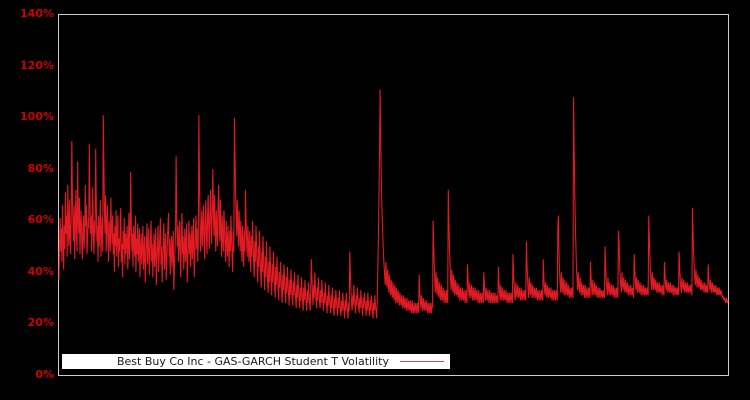  Describe the element at coordinates (27, 200) in the screenshot. I see `y-axis-tick-labels: 140% 120% 100% 80% 60% 40% 20% 0%` at that location.